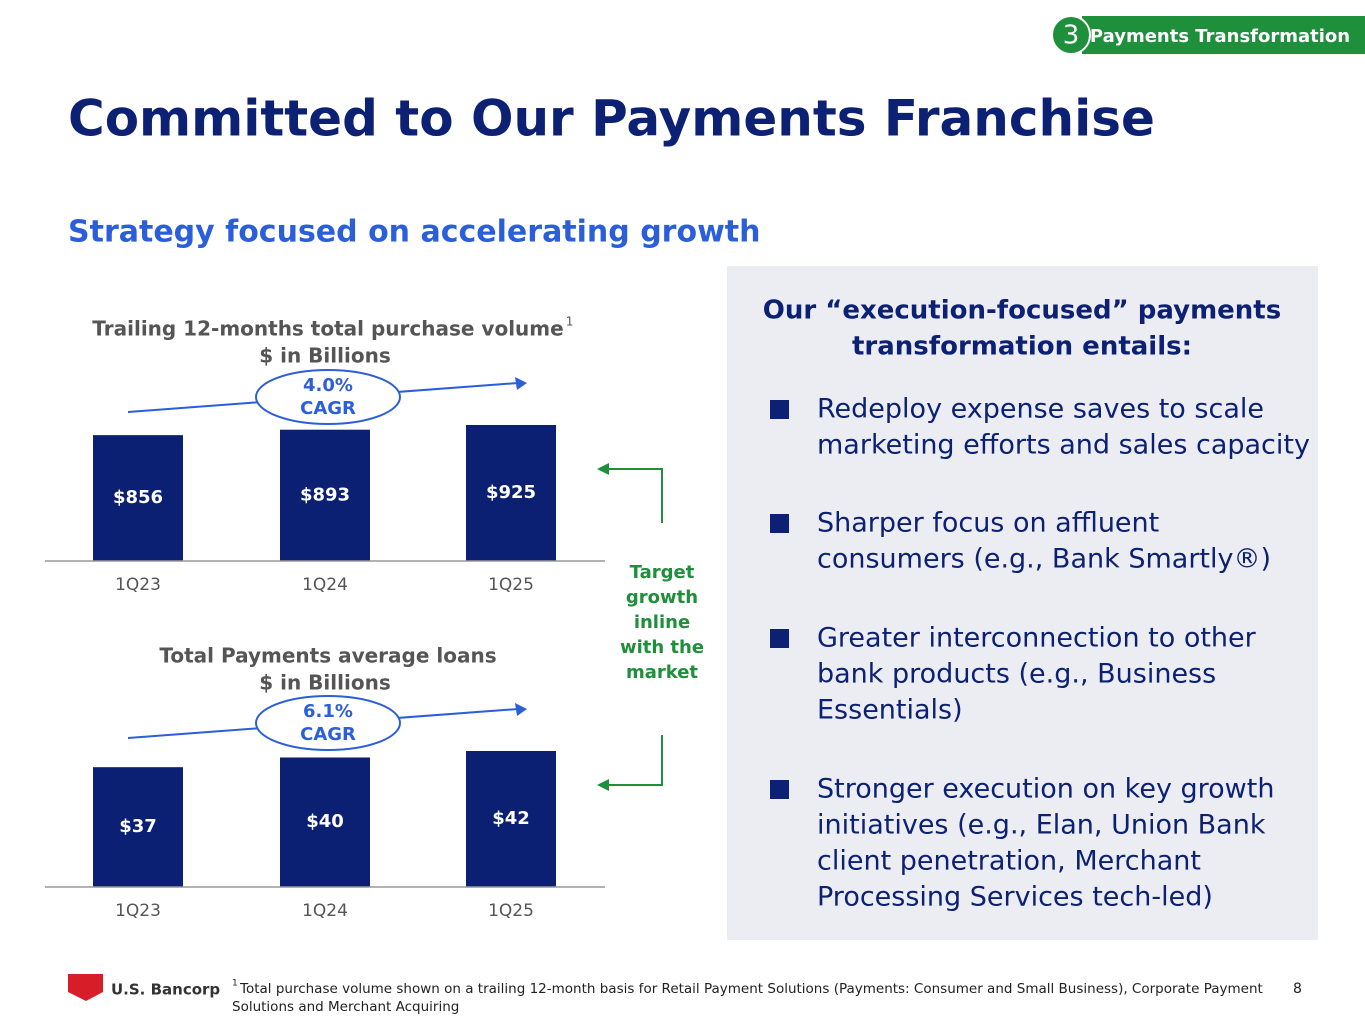 The height and width of the screenshot is (1024, 1365). Describe the element at coordinates (1041, 825) in the screenshot. I see `bullet-text: initiatives (e.g., Elan, Union Bank` at that location.